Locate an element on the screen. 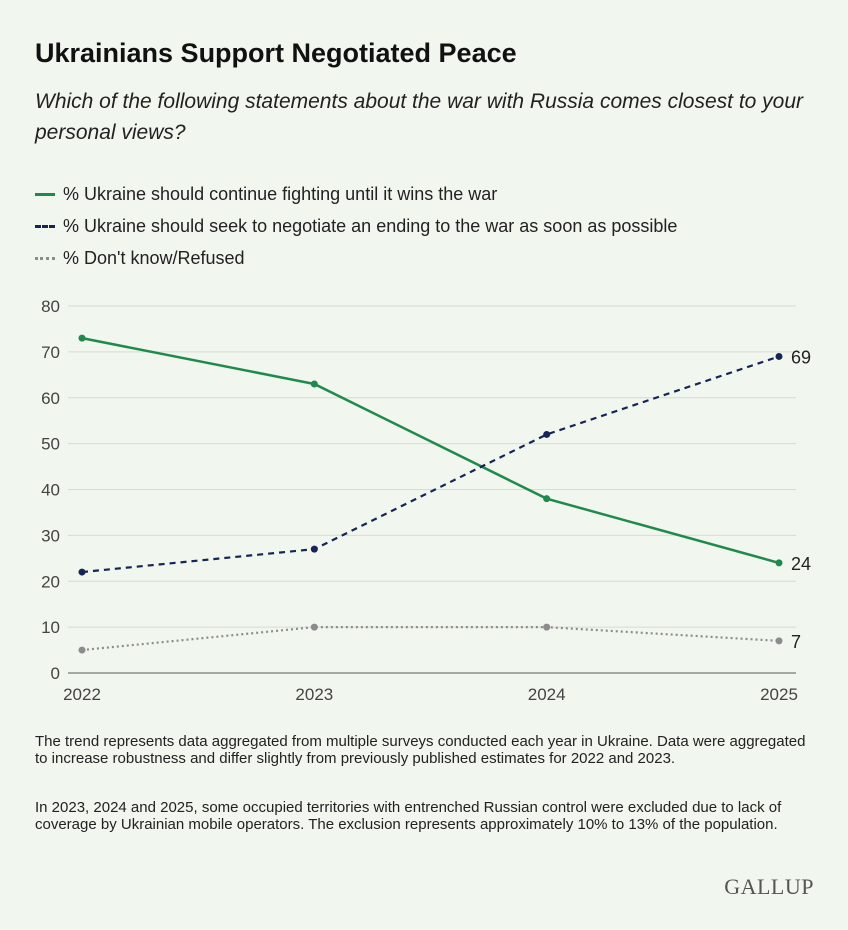  legend-label-dont-know: % Don't know/Refused is located at coordinates (154, 257).